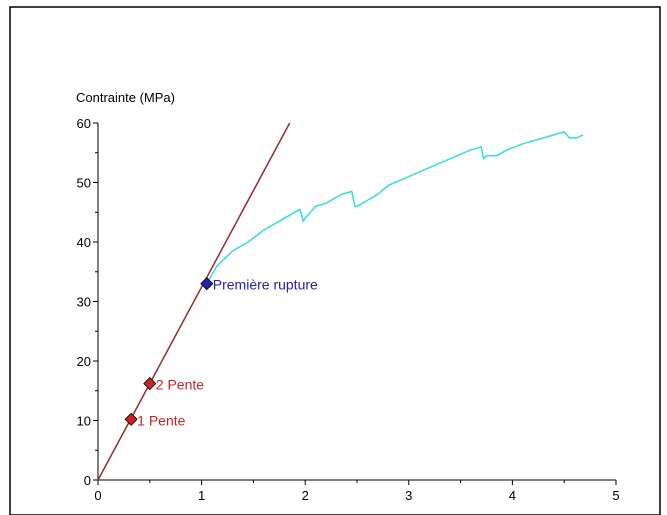 The height and width of the screenshot is (515, 667). I want to click on x-tick-label: 0, so click(97, 495).